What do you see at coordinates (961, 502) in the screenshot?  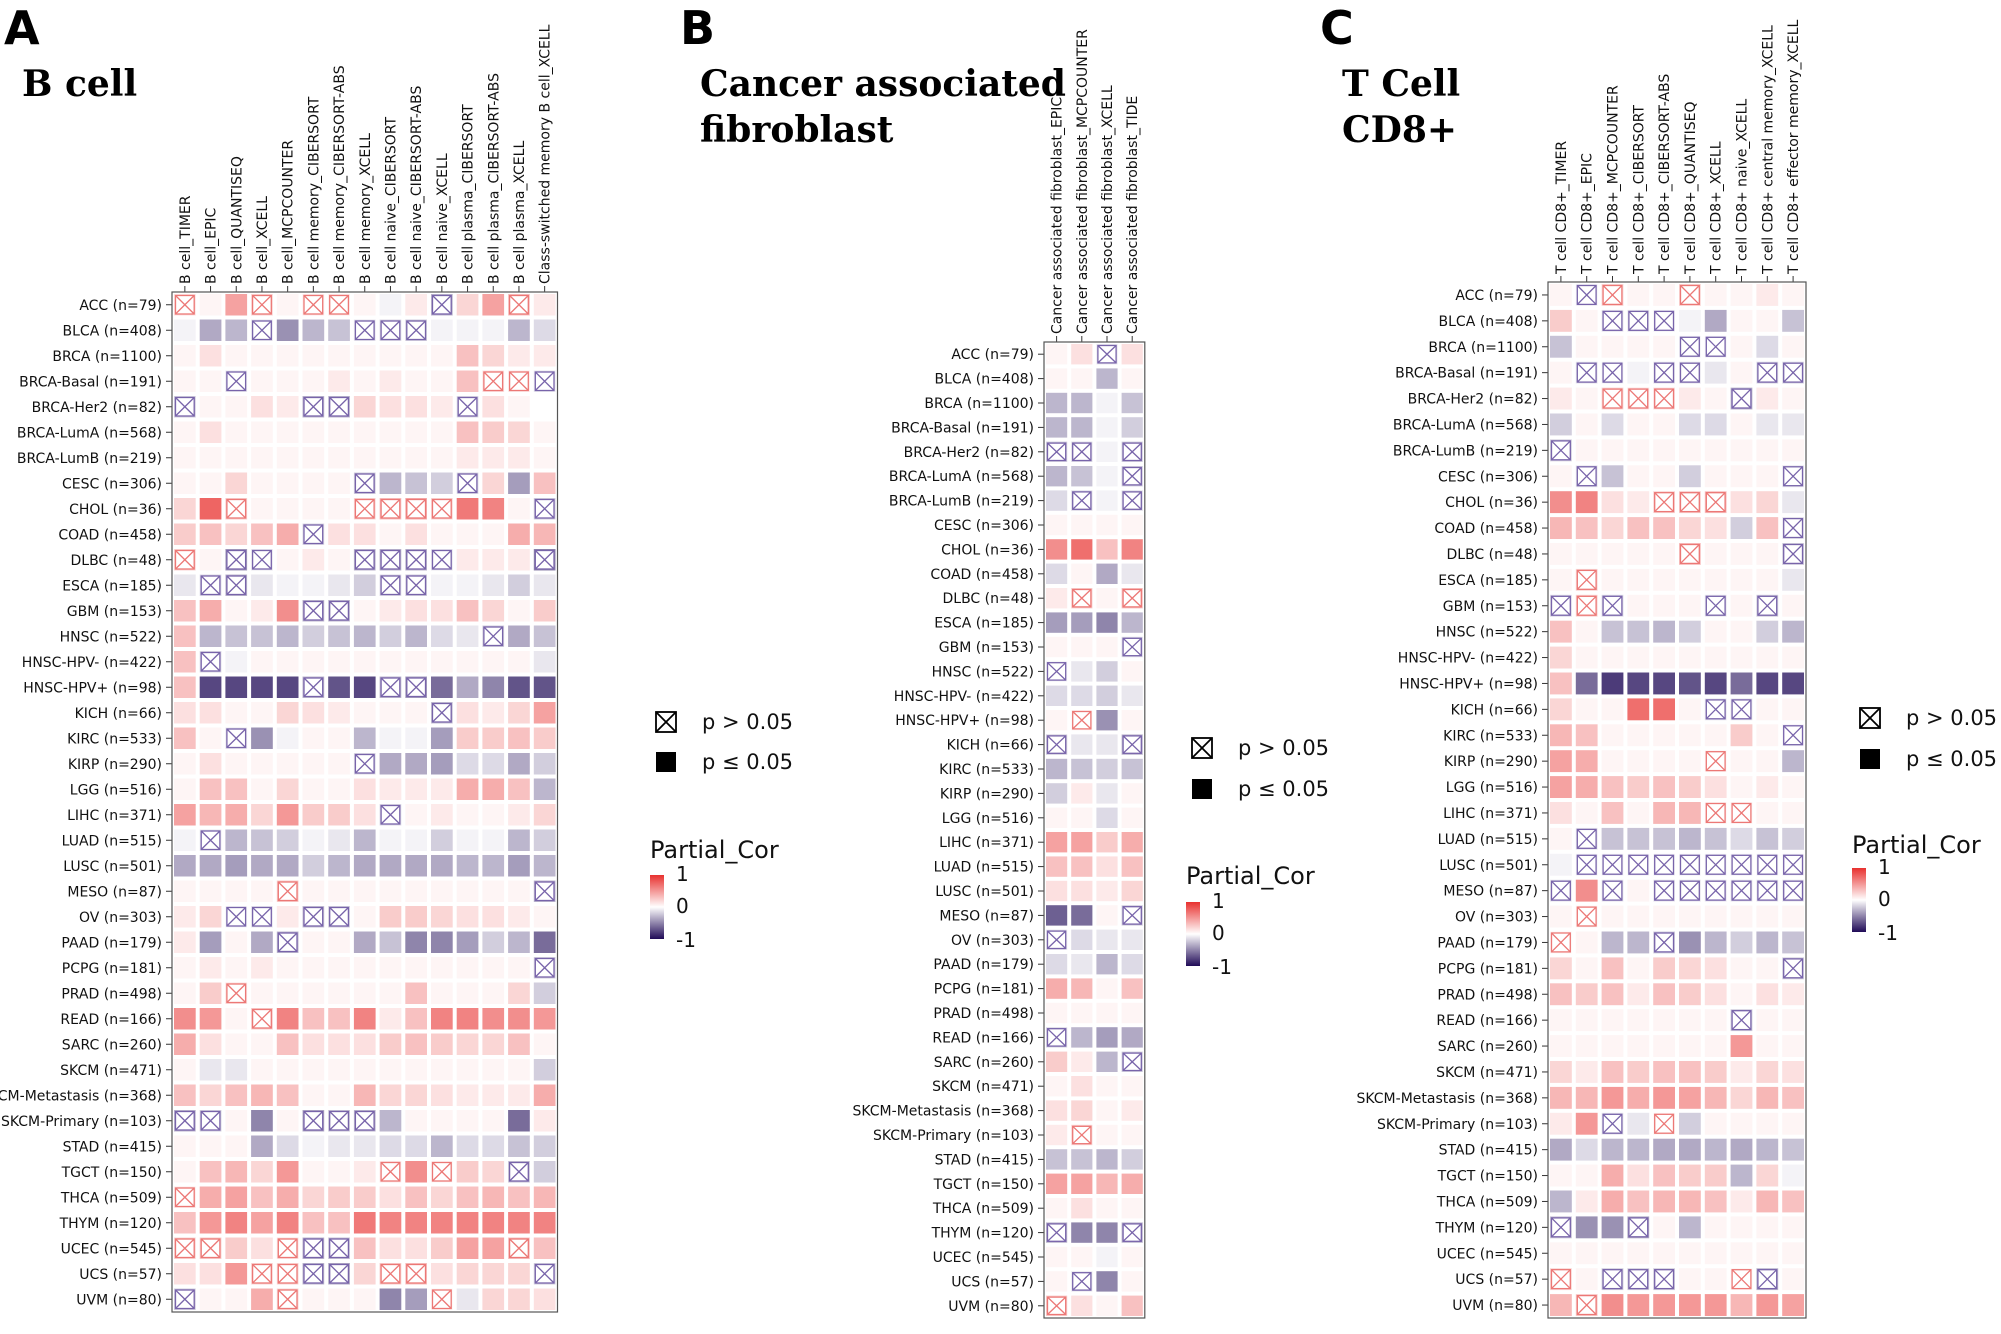 I see `row-label: BRCA-LumB (n=219)` at bounding box center [961, 502].